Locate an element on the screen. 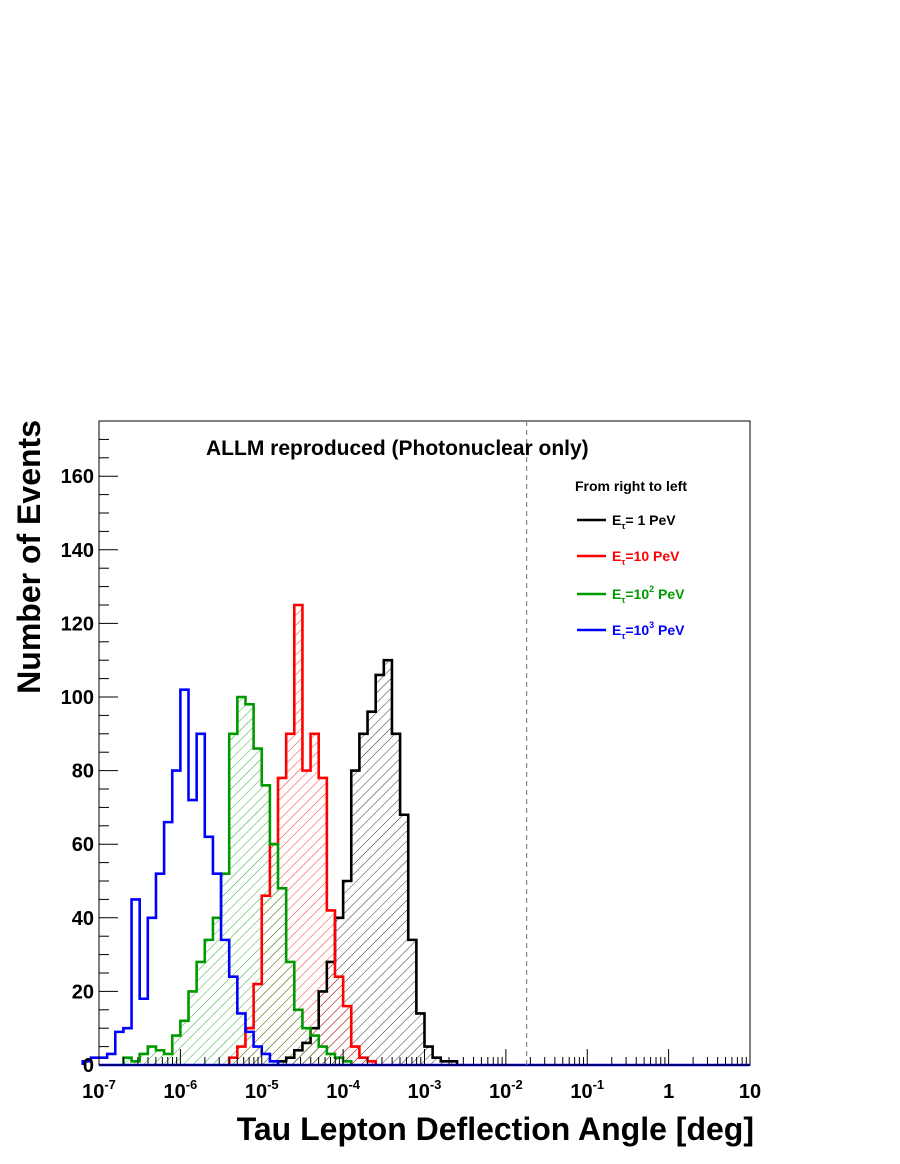  legend-header: From right to left is located at coordinates (631, 486).